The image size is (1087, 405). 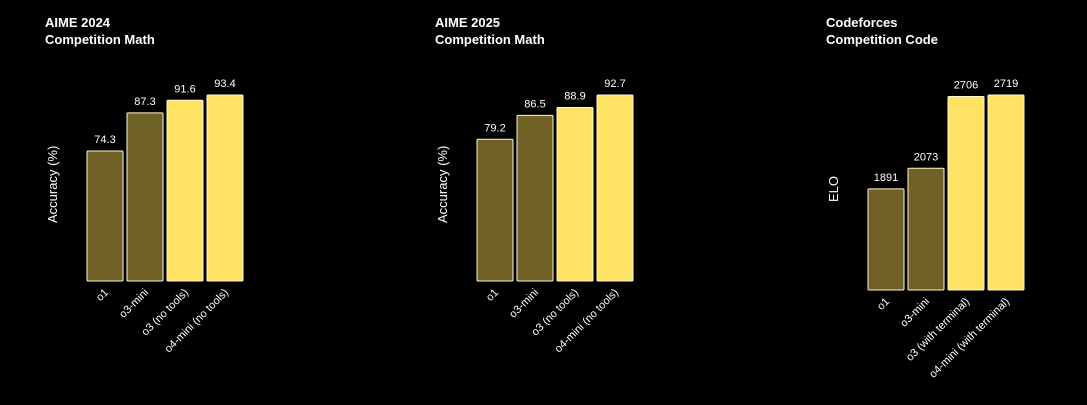 What do you see at coordinates (468, 22) in the screenshot?
I see `chart-title-main: AIME 2025` at bounding box center [468, 22].